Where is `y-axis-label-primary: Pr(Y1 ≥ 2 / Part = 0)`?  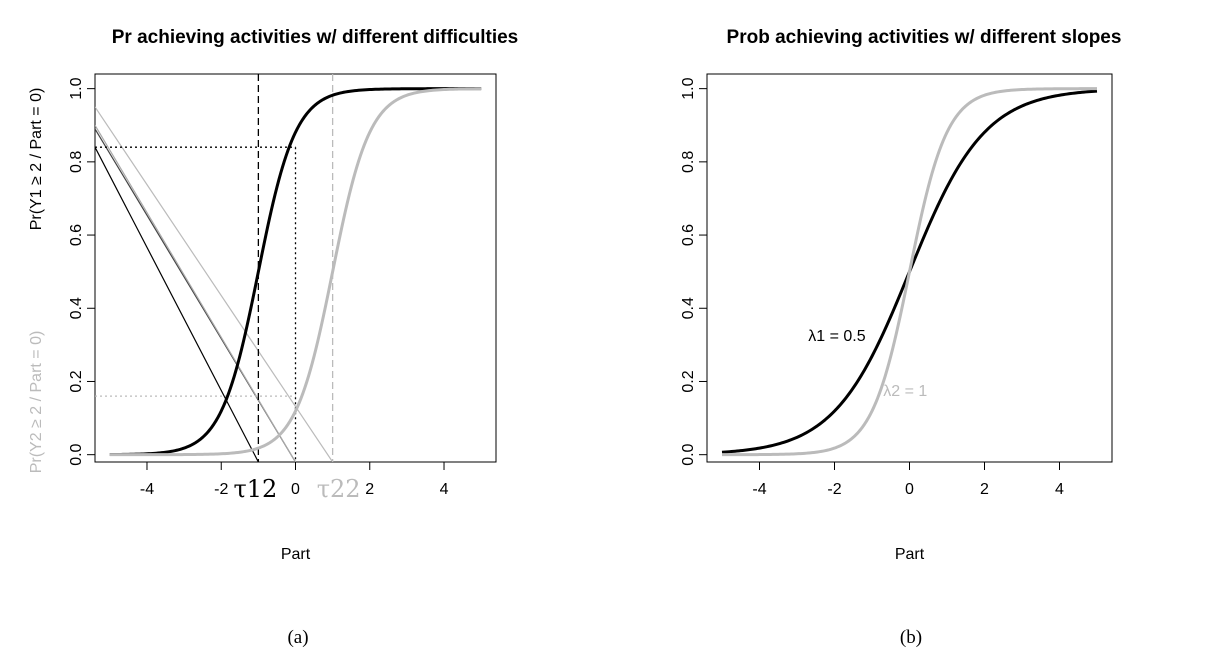 y-axis-label-primary: Pr(Y1 ≥ 2 / Part = 0) is located at coordinates (36, 159).